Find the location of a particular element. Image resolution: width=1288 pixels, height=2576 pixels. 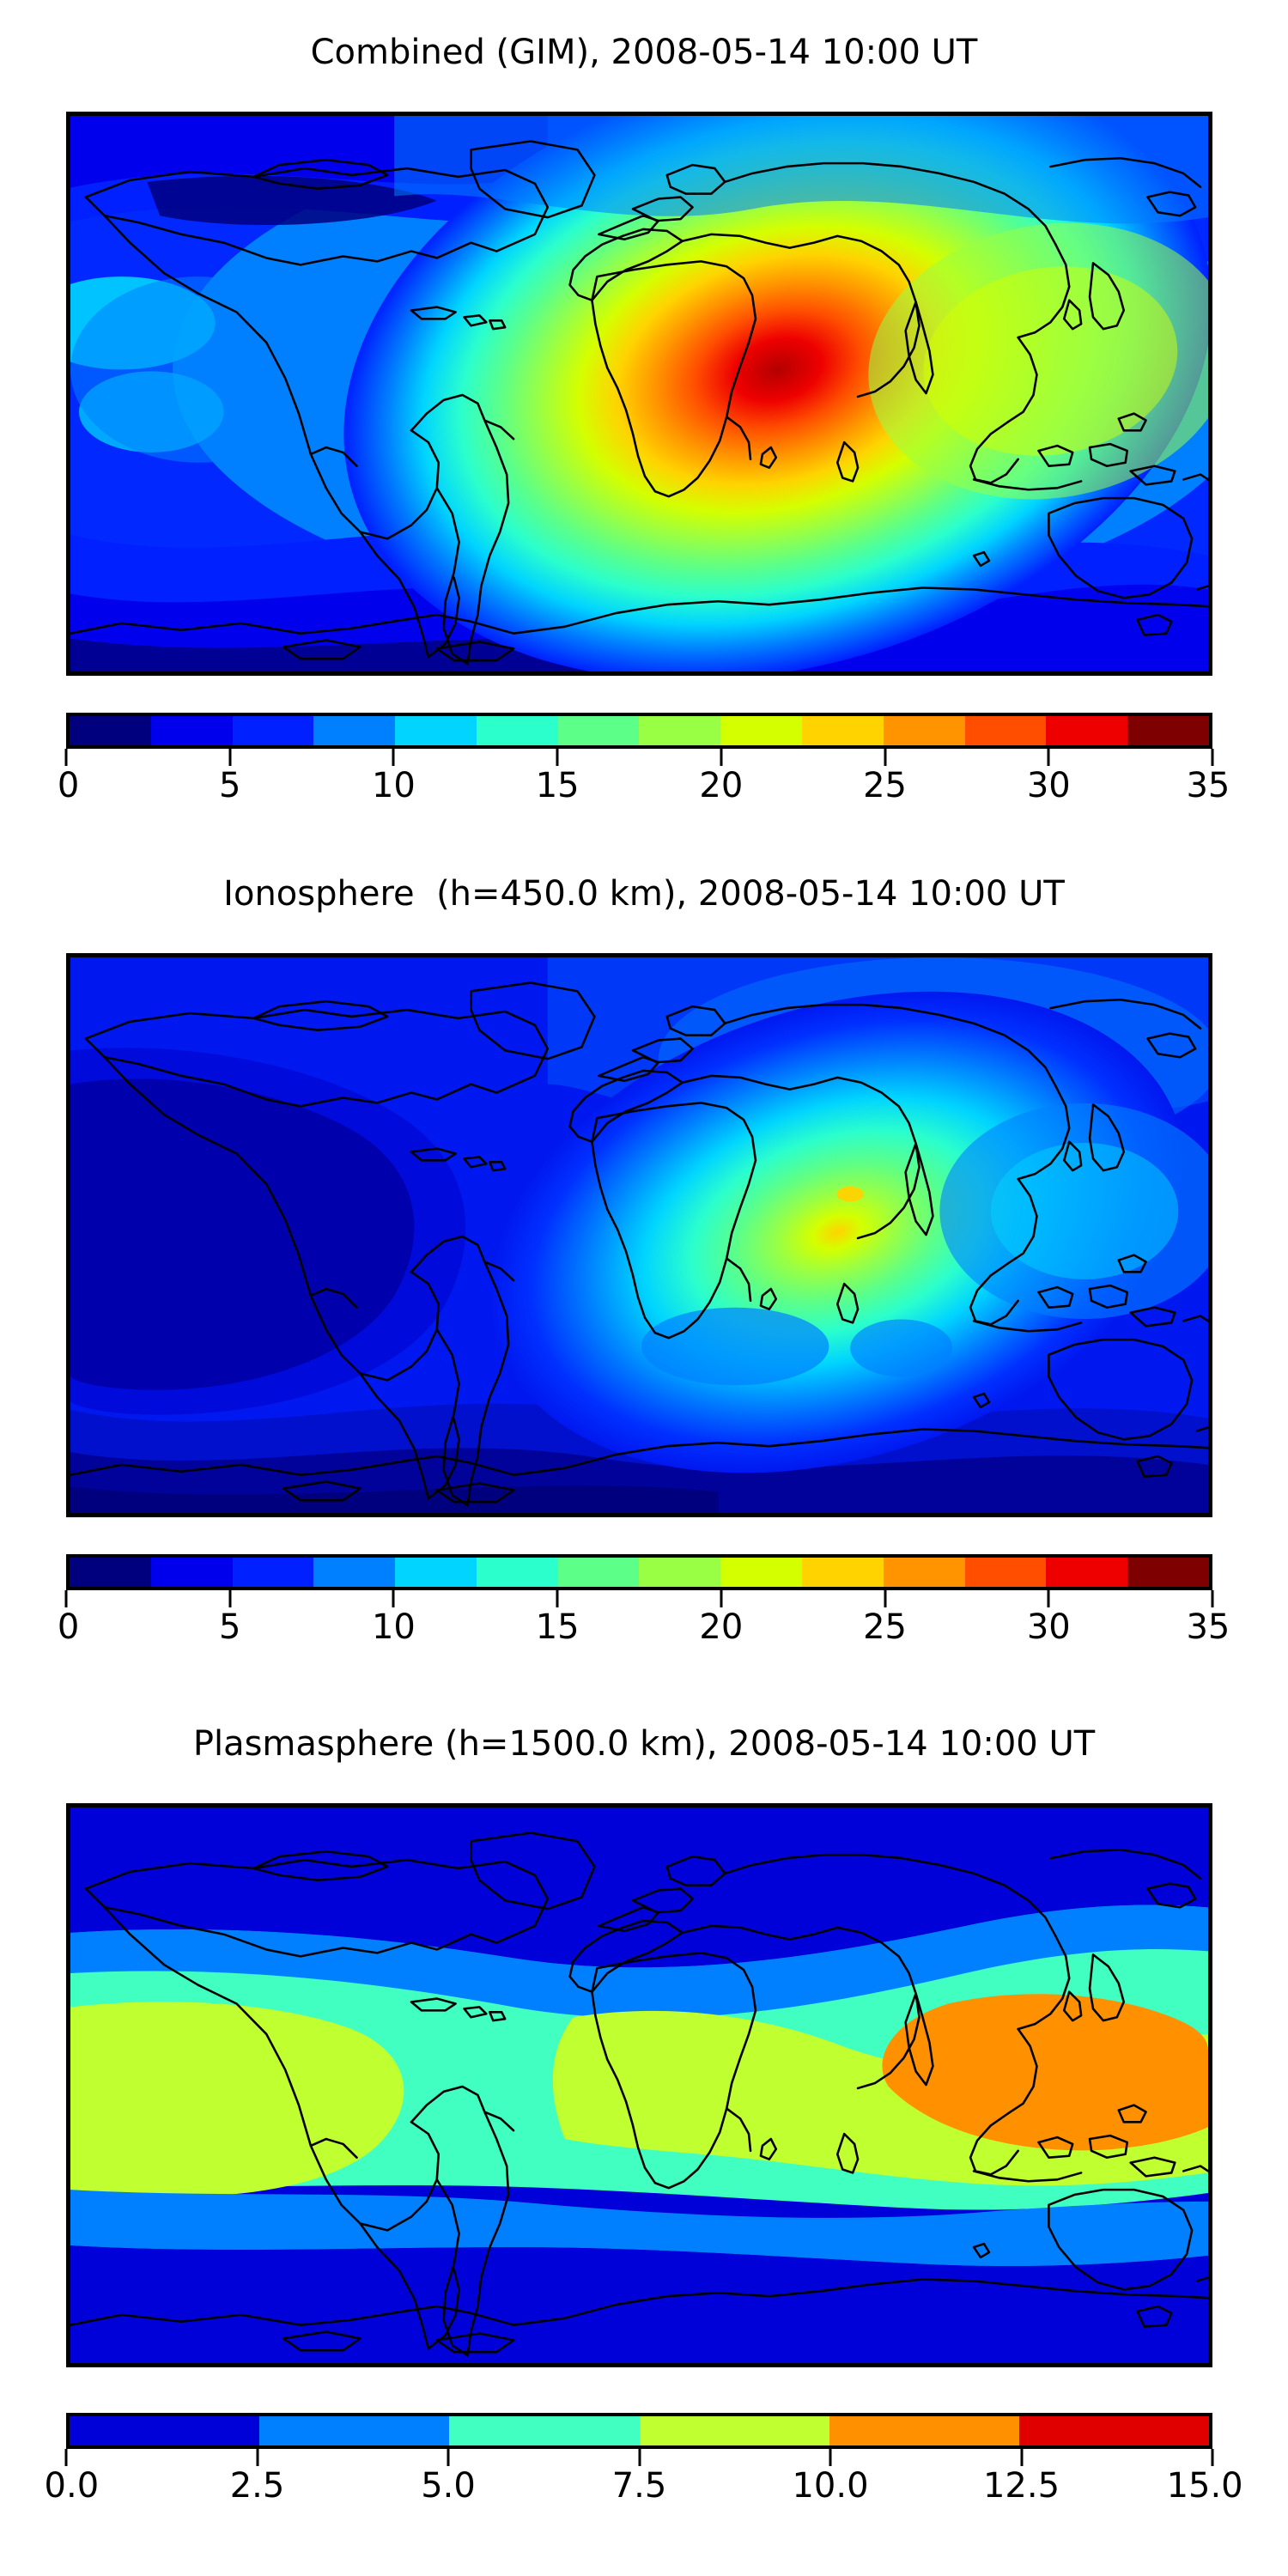

colorbar-ticks-combined-gim is located at coordinates (639, 757).